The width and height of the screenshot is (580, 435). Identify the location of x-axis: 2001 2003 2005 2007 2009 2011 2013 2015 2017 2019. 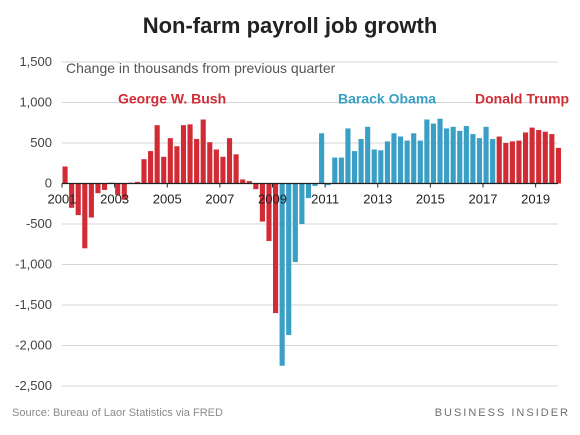
(303, 194).